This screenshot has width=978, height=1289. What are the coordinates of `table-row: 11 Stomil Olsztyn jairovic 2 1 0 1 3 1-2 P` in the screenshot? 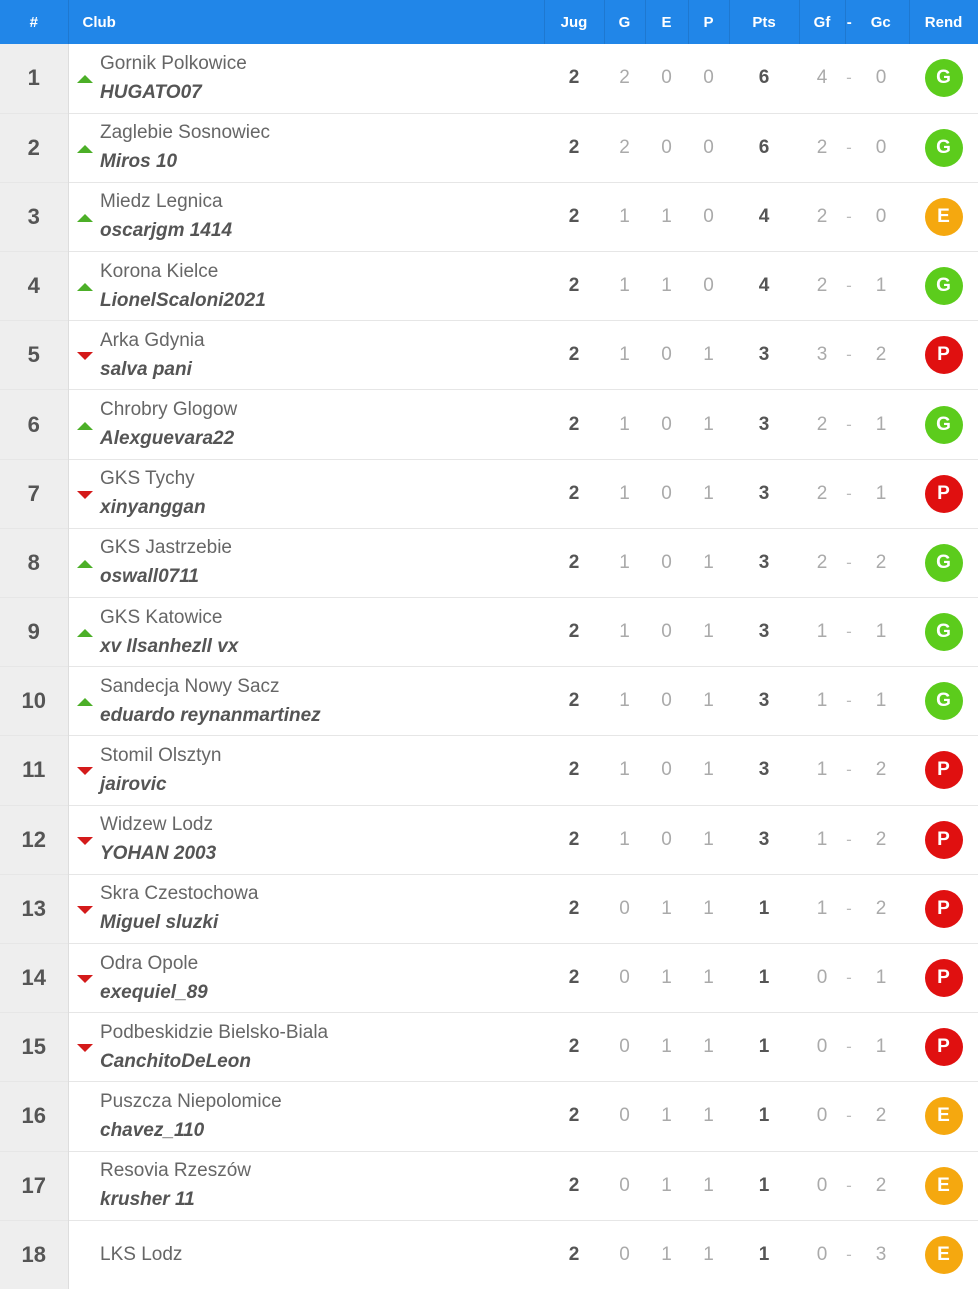 It's located at (489, 770).